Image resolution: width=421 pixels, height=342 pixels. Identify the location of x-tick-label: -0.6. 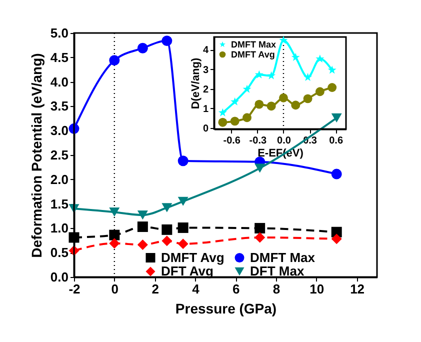
(232, 141).